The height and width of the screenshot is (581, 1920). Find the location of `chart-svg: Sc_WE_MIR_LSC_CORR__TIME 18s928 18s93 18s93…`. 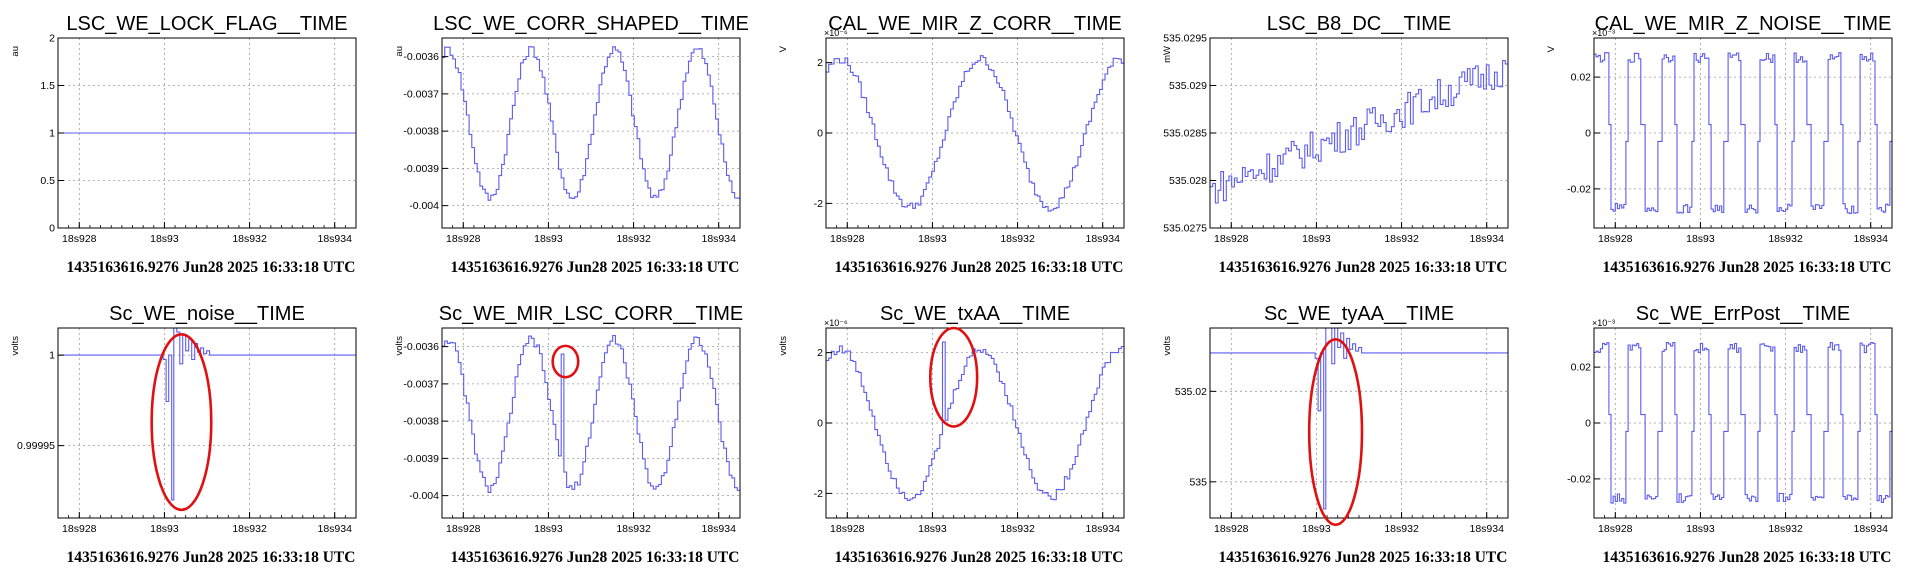

chart-svg: Sc_WE_MIR_LSC_CORR__TIME 18s928 18s93 18s93… is located at coordinates (569, 434).